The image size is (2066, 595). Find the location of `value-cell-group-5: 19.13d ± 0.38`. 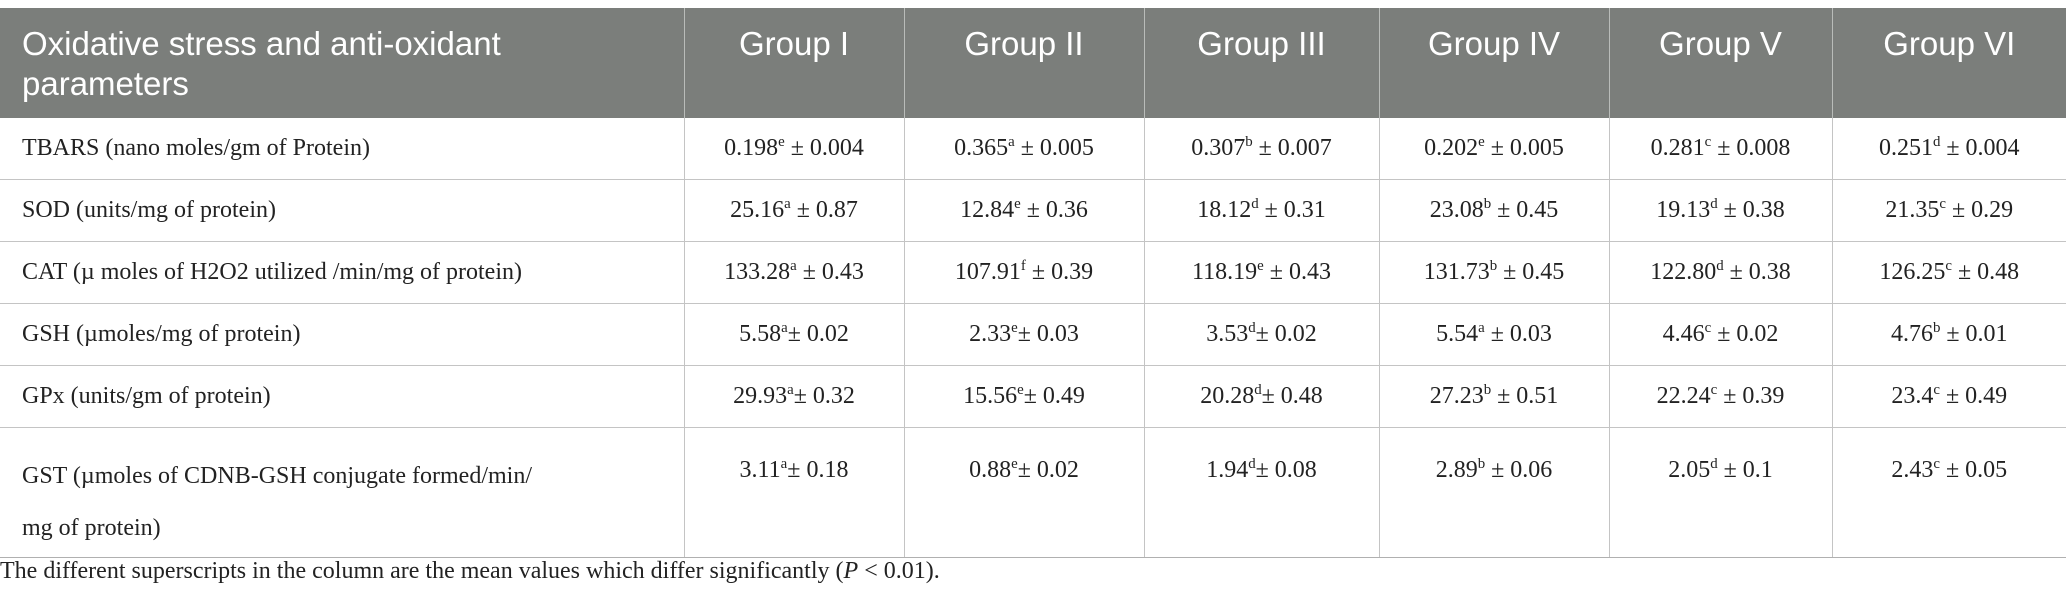

value-cell-group-5: 19.13d ± 0.38 is located at coordinates (1720, 210).